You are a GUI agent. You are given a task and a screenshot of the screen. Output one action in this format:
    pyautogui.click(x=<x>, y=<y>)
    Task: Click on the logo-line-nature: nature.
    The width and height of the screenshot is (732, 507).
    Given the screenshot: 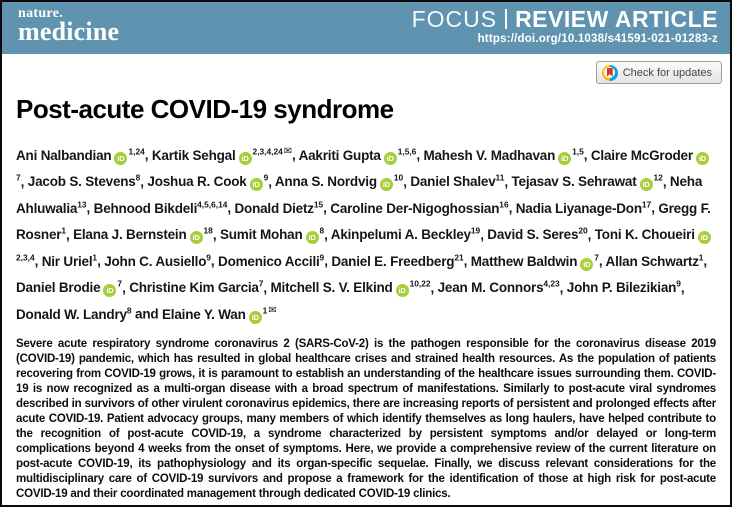 What is the action you would take?
    pyautogui.click(x=41, y=13)
    